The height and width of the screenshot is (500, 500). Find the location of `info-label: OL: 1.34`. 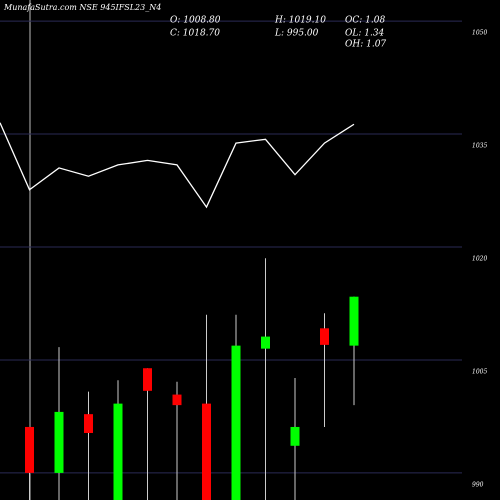

info-label: OL: 1.34 is located at coordinates (365, 34).